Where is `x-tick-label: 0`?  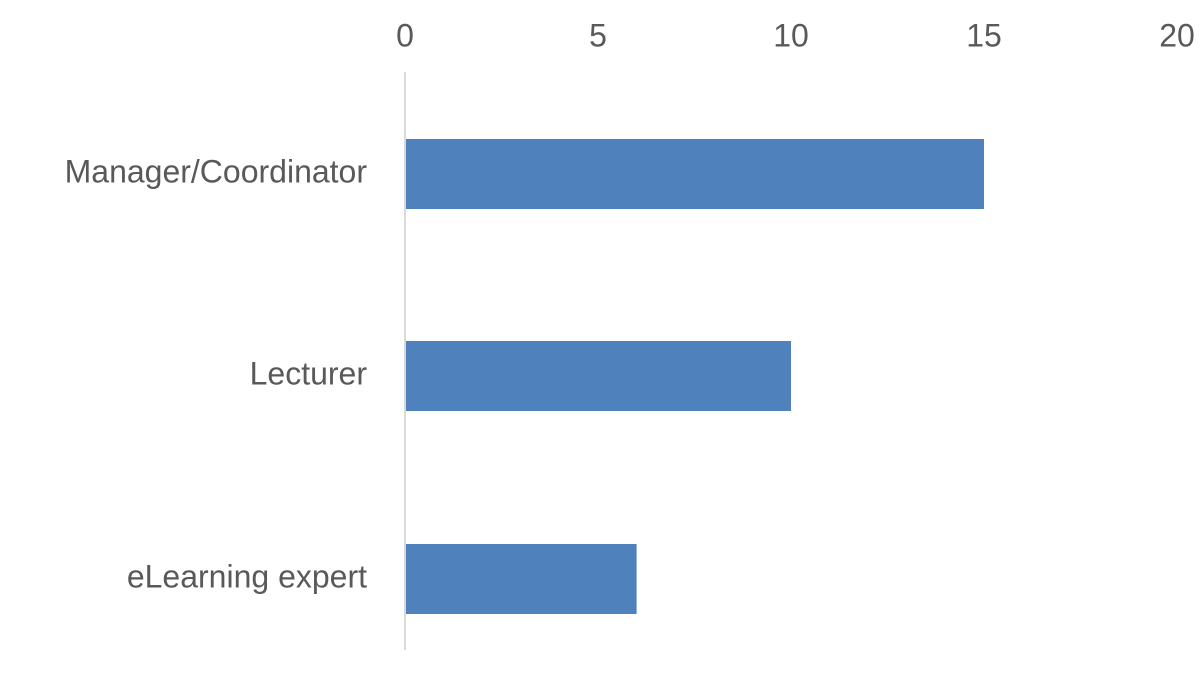
x-tick-label: 0 is located at coordinates (405, 35).